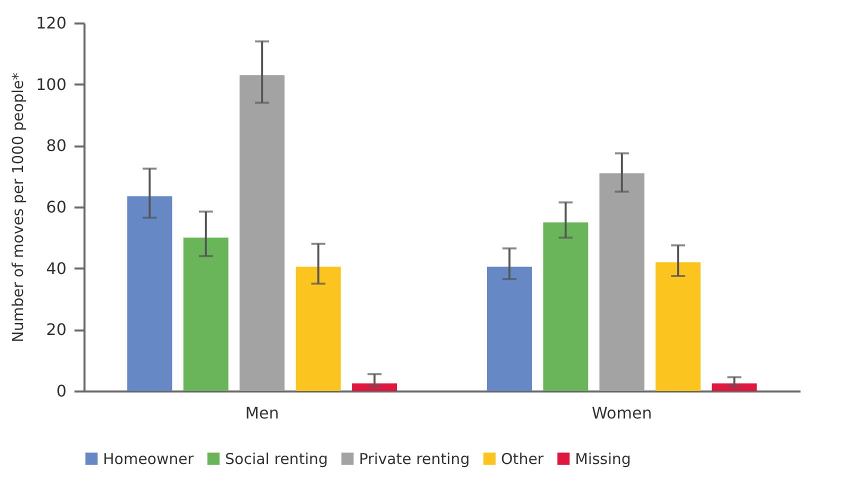 This screenshot has width=852, height=482. Describe the element at coordinates (148, 459) in the screenshot. I see `legend-label: Homeowner` at that location.